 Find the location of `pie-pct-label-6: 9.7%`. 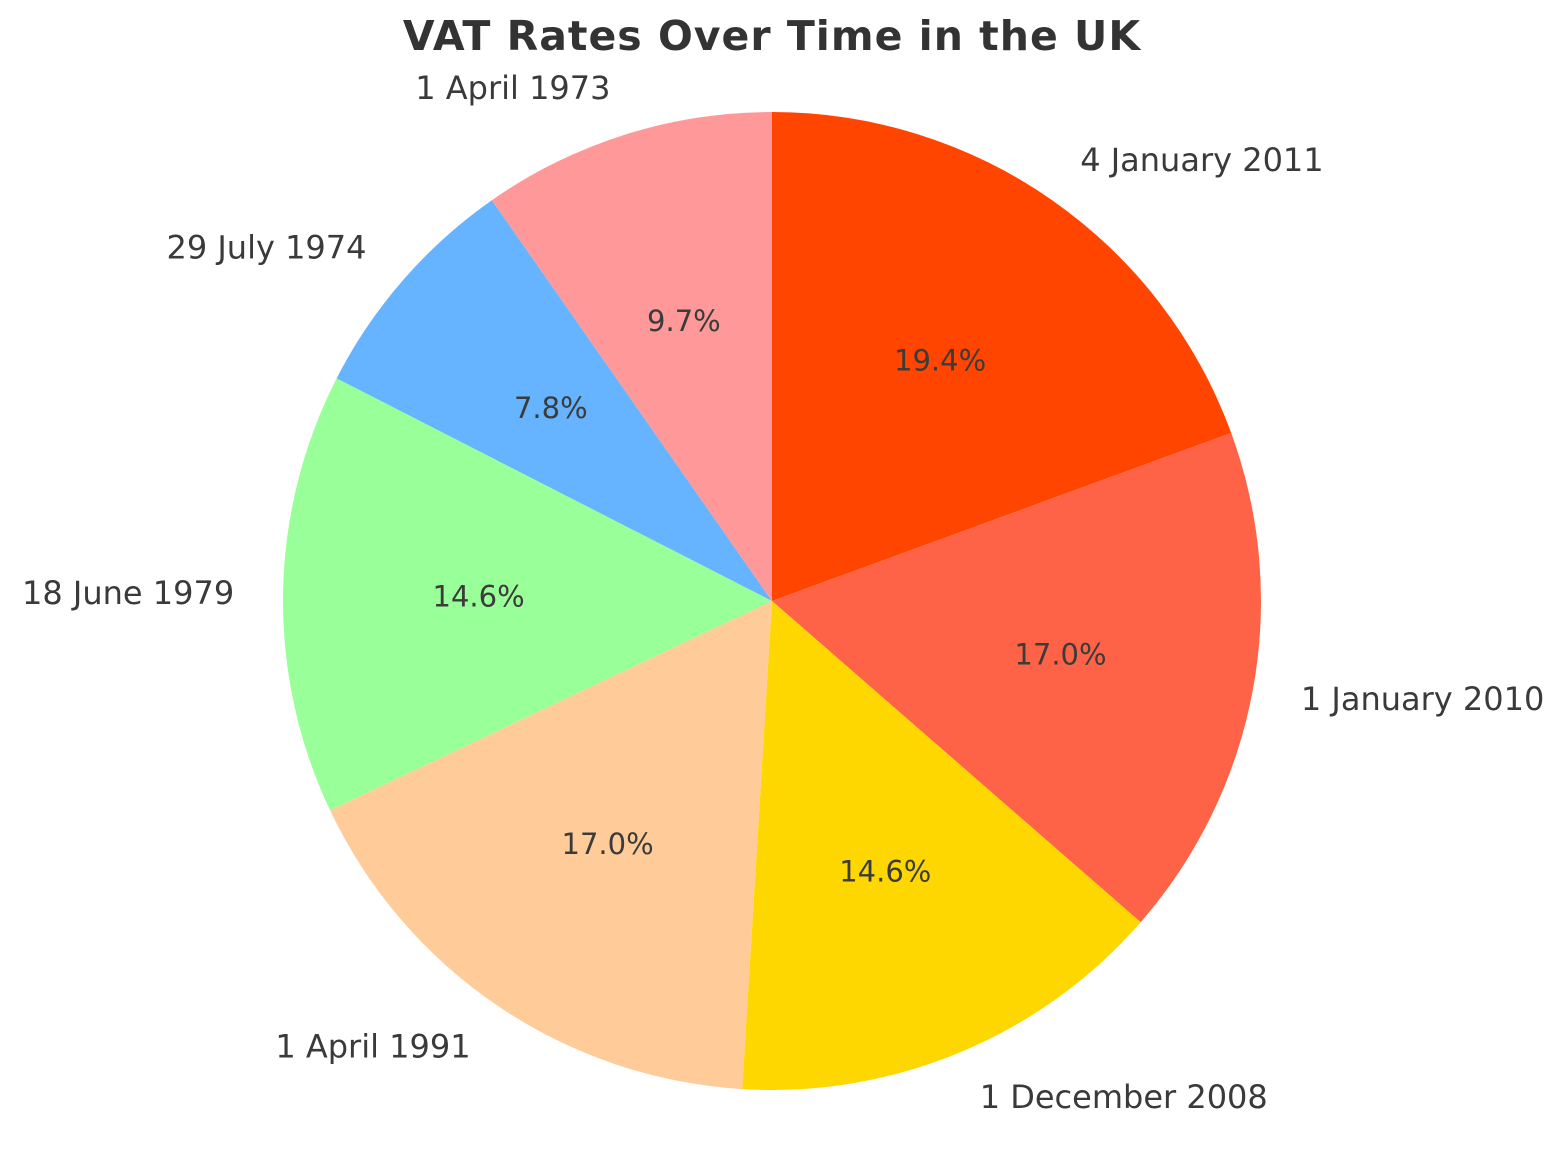

pie-pct-label-6: 9.7% is located at coordinates (684, 321).